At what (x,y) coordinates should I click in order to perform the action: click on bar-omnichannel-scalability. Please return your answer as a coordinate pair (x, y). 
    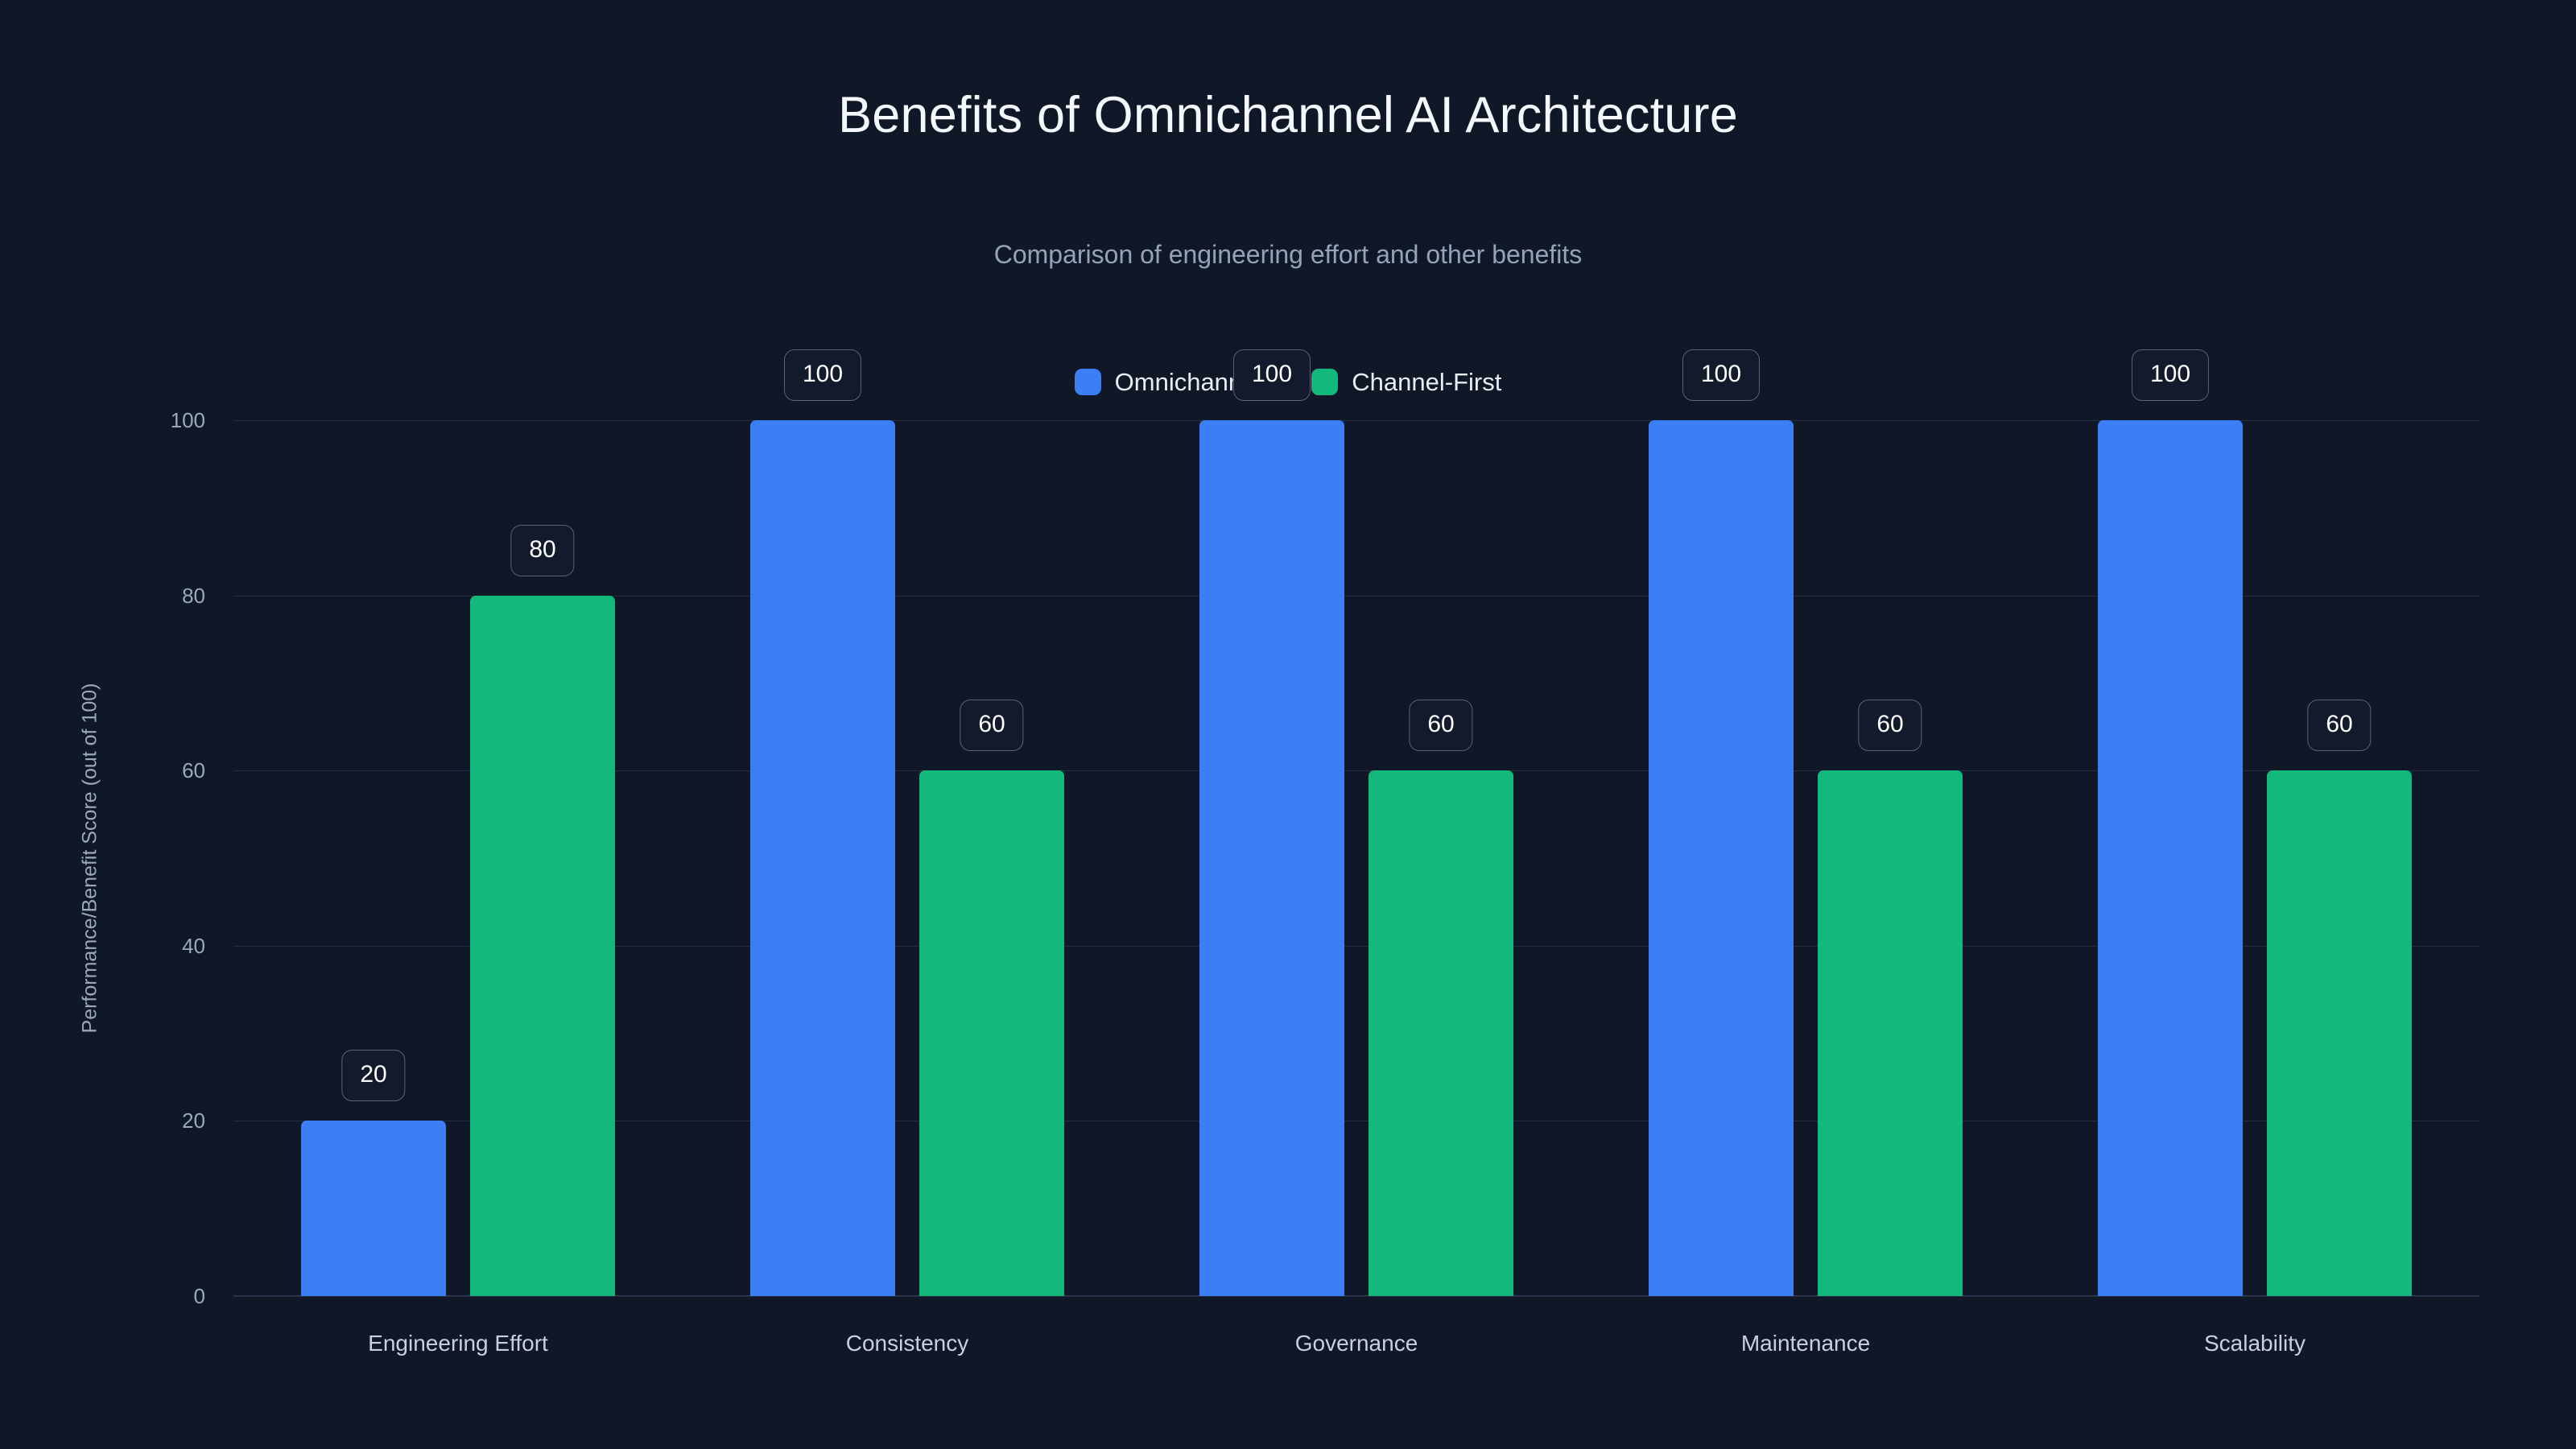
    Looking at the image, I should click on (2170, 858).